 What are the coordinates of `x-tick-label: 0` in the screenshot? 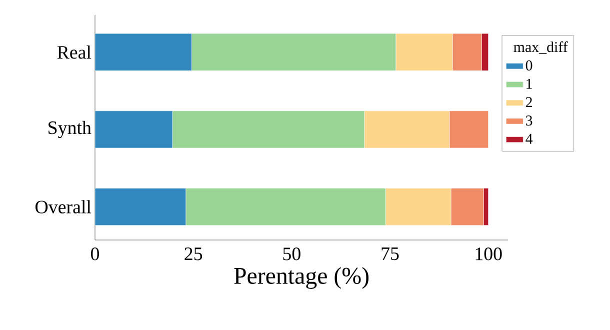 It's located at (95, 254).